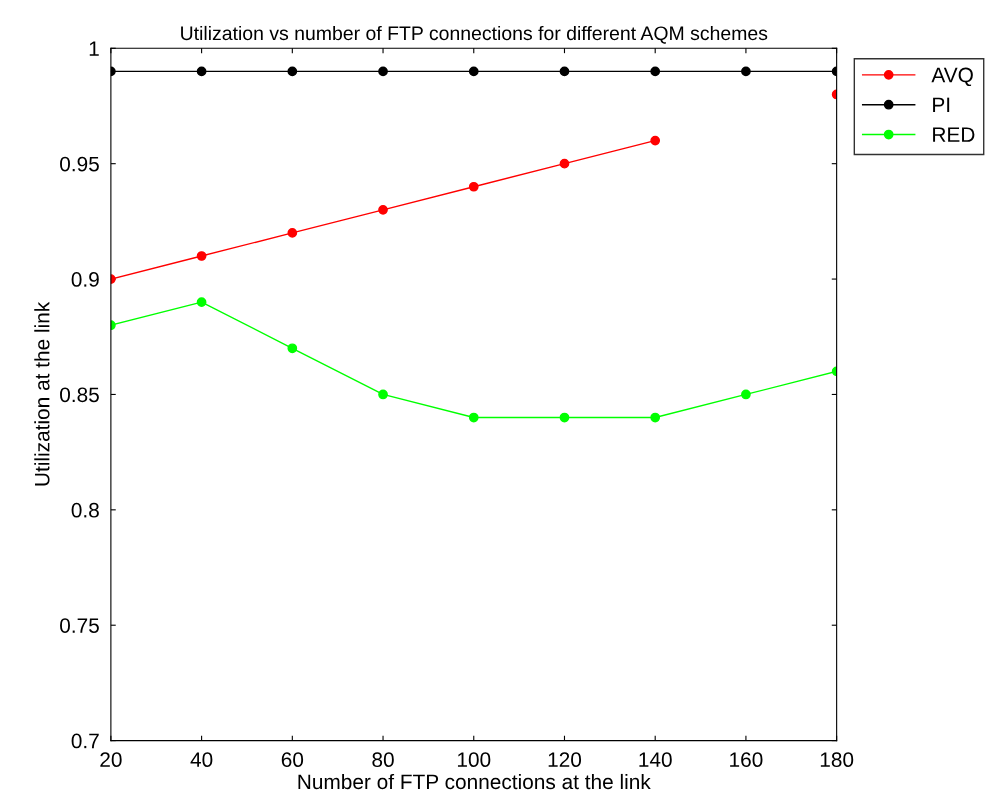 The height and width of the screenshot is (805, 1008). Describe the element at coordinates (474, 760) in the screenshot. I see `x-tick-label: 100` at that location.